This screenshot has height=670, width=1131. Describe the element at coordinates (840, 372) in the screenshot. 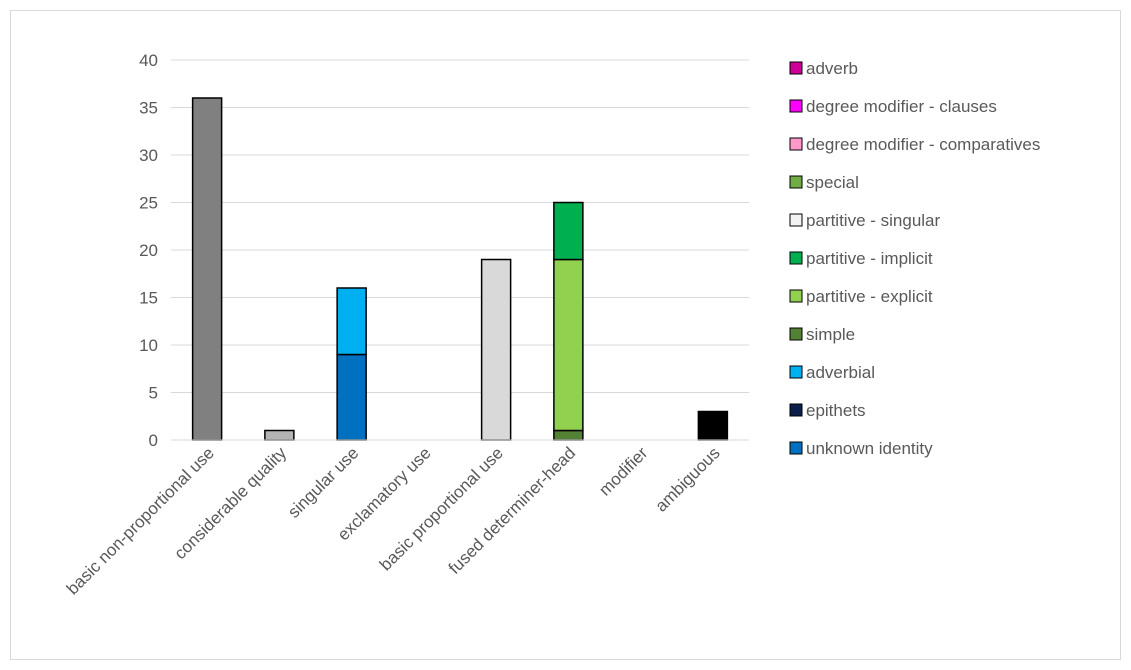

I see `legend-label: adverbial` at that location.